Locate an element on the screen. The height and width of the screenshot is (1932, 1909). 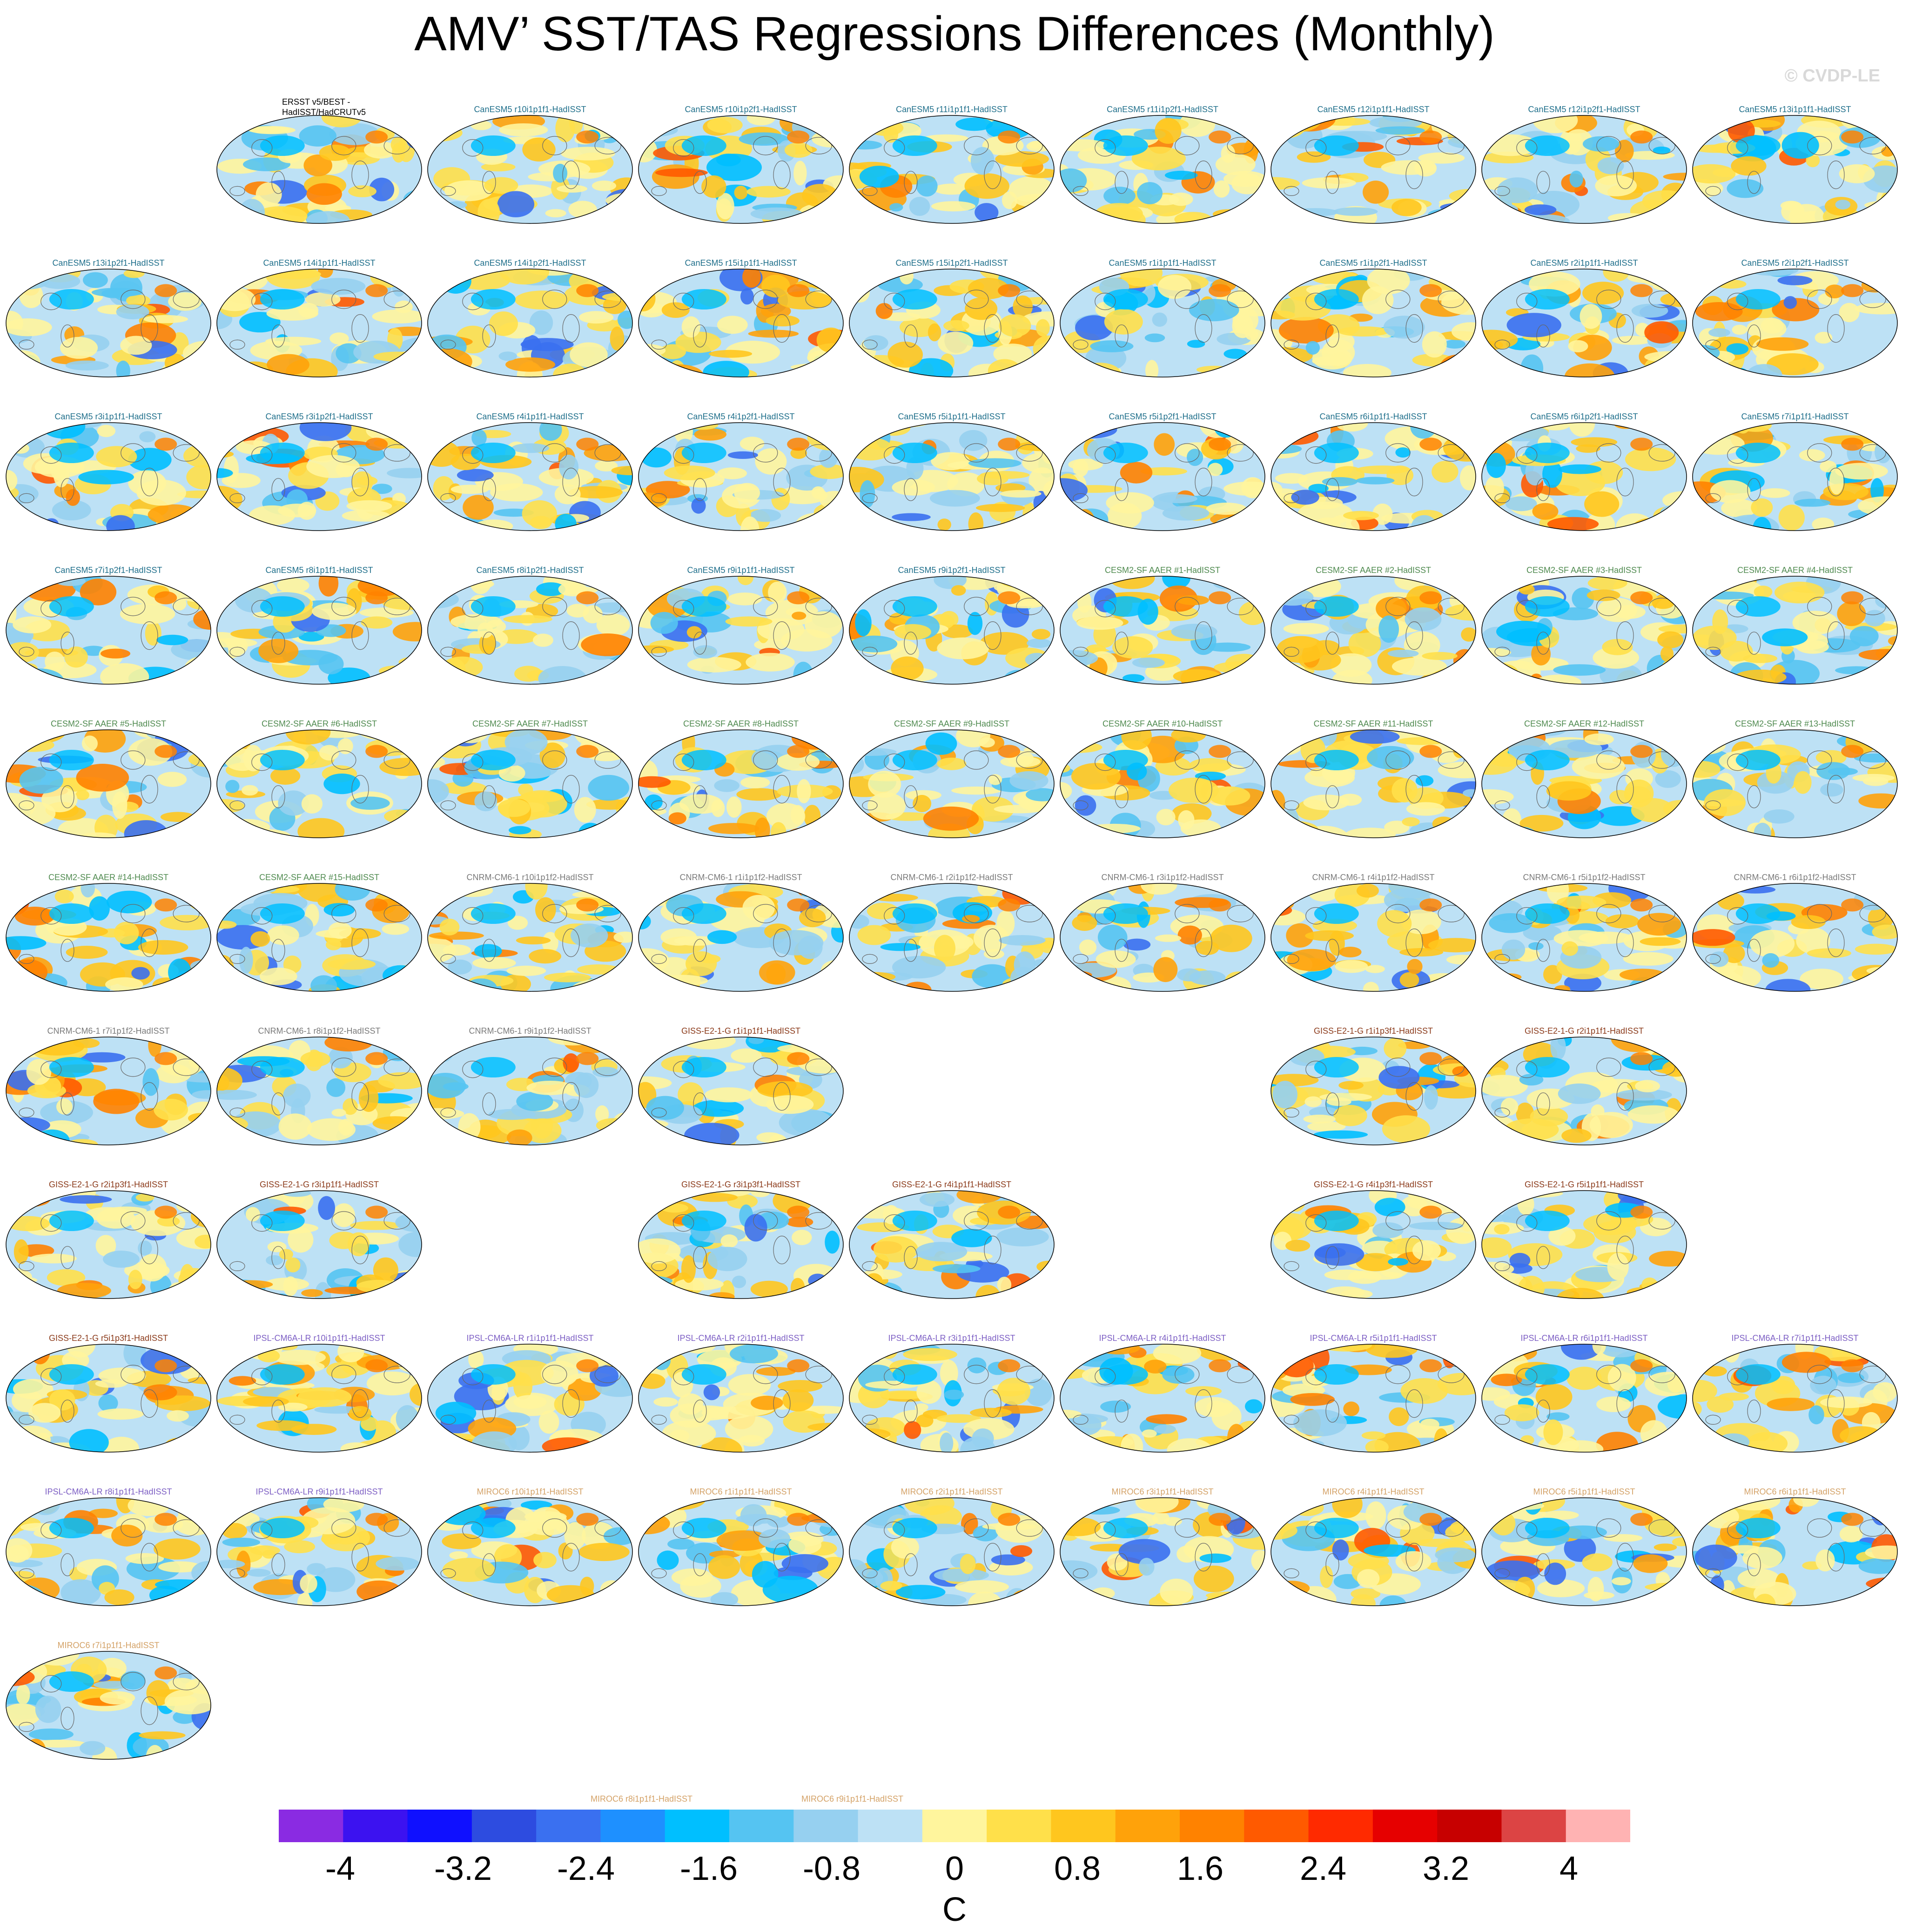
panel-label: CESM2-SF AAER #6-HadISST is located at coordinates (319, 723).